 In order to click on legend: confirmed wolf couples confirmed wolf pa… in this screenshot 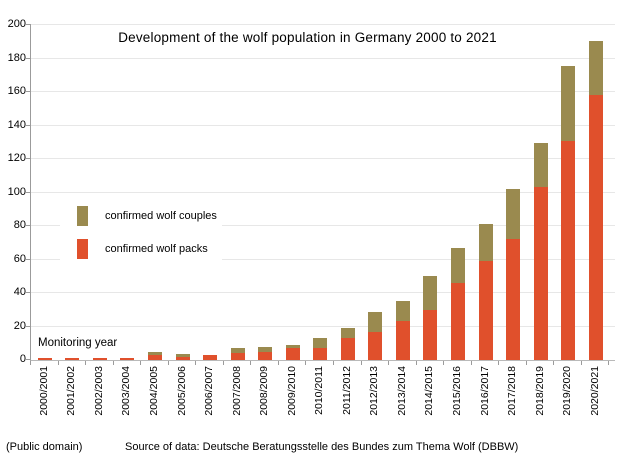, I will do `click(141, 233)`.